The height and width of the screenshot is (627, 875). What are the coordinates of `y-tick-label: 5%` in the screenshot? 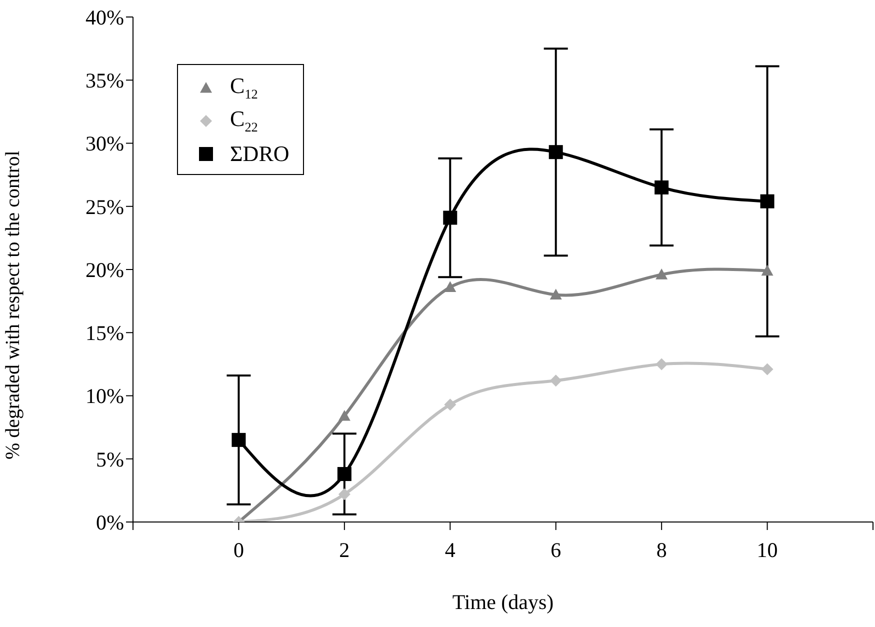 It's located at (110, 459).